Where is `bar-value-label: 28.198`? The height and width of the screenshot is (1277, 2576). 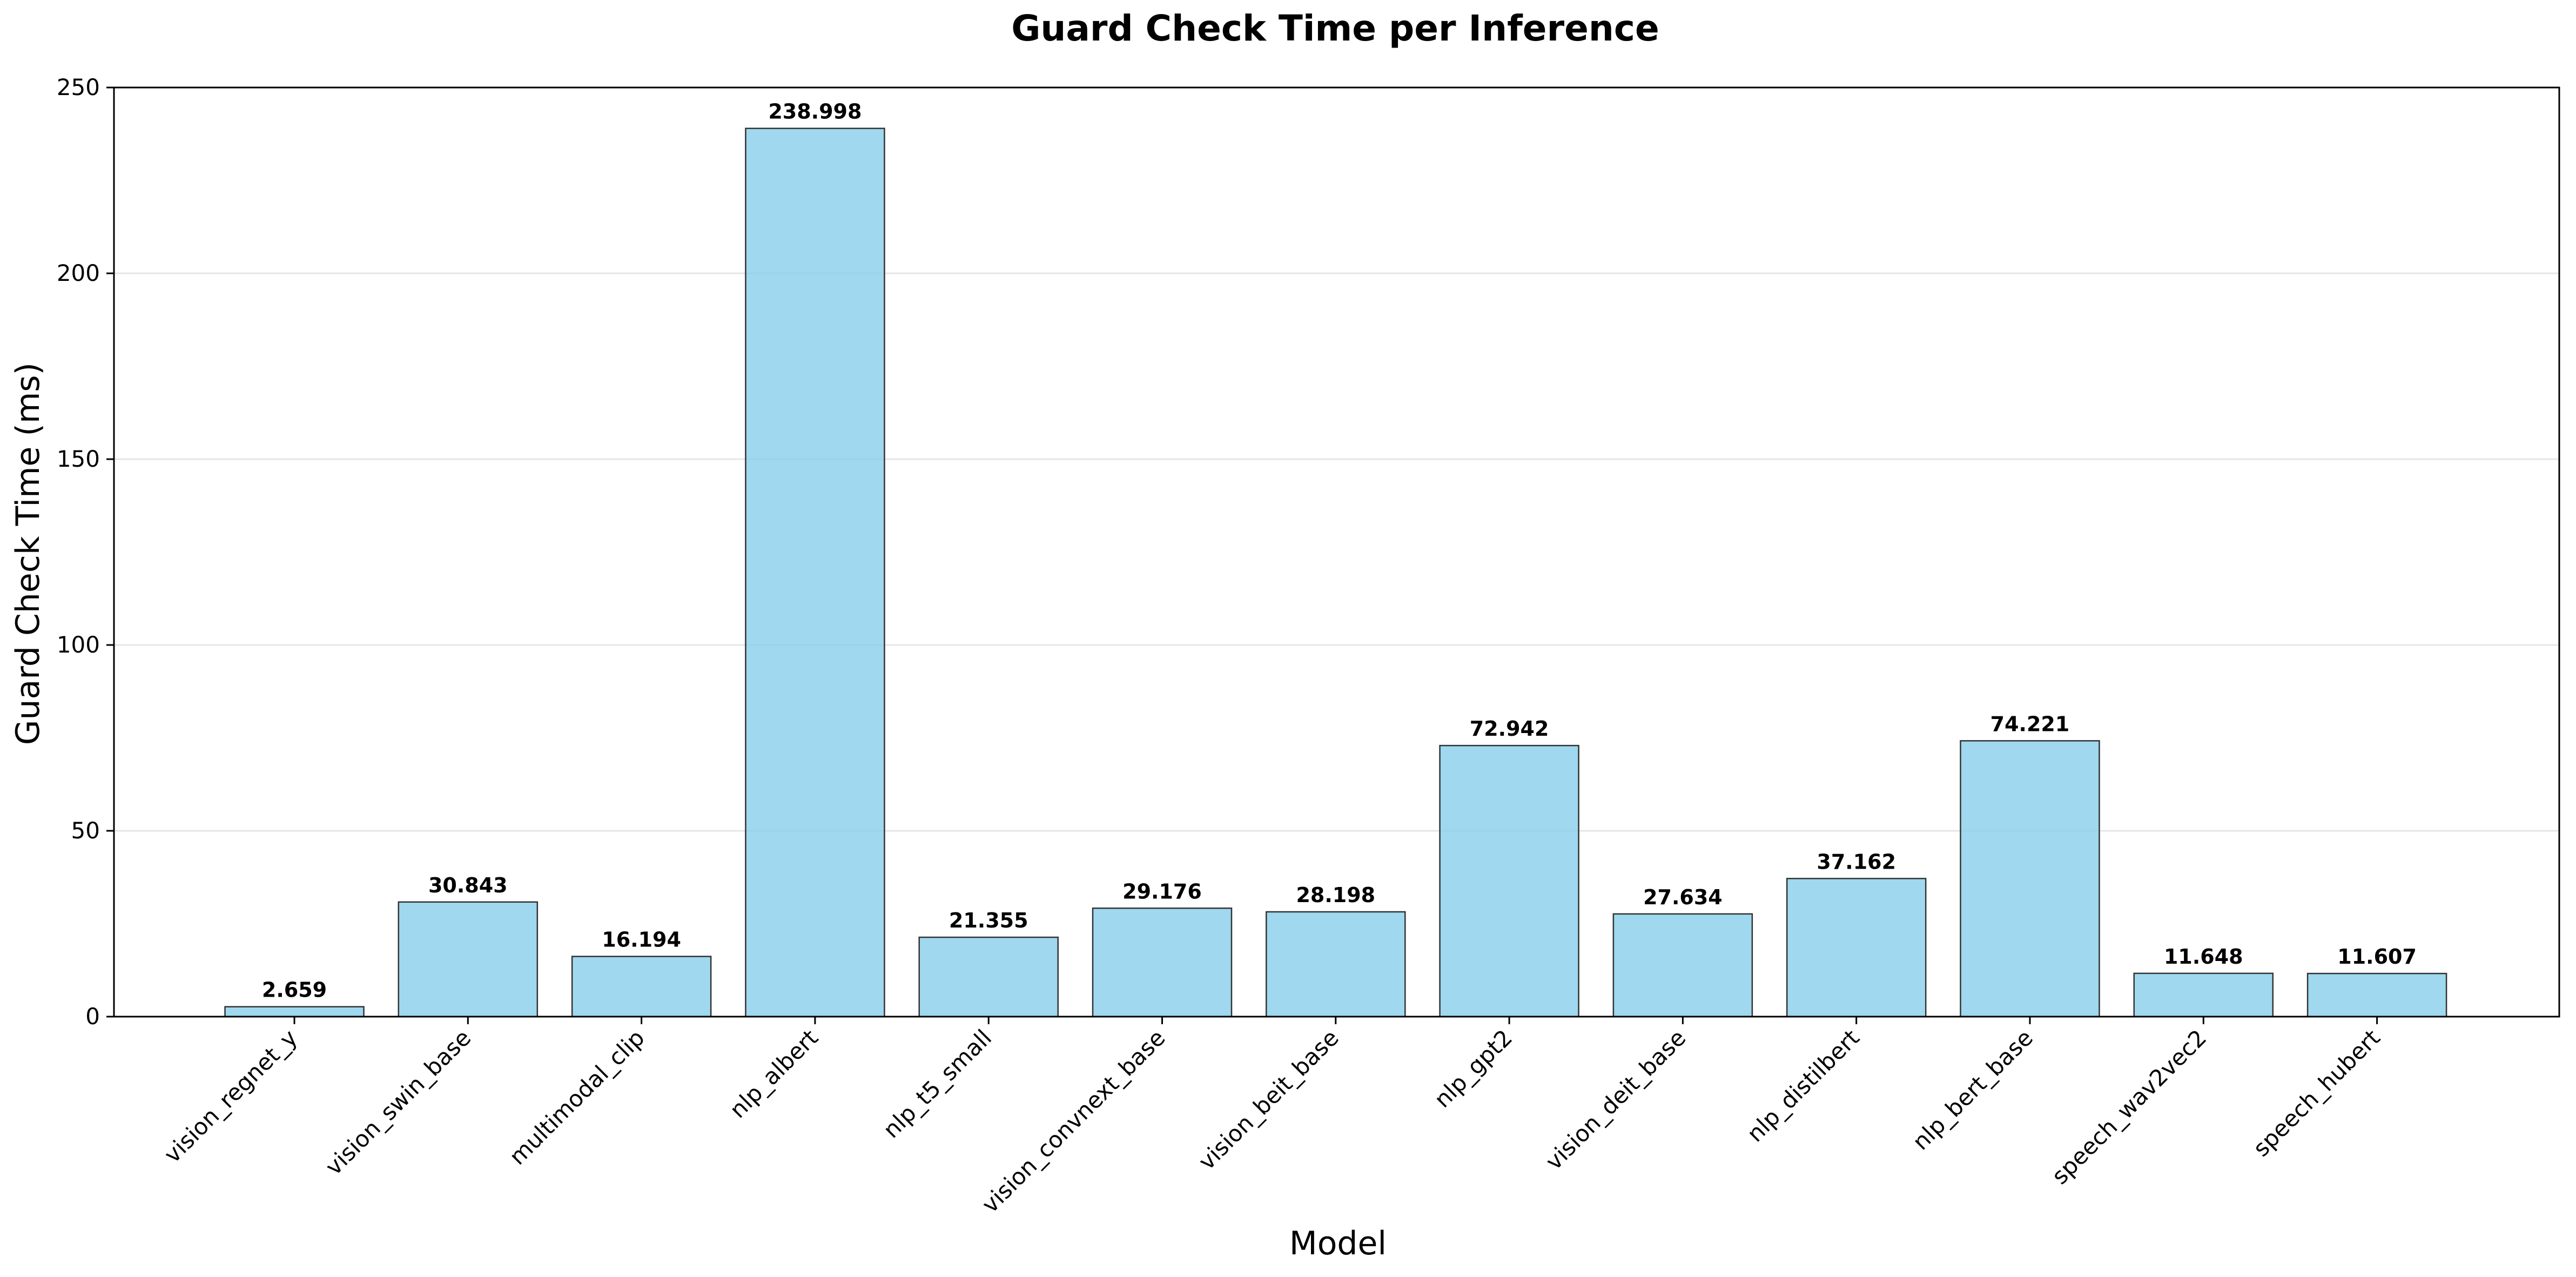
bar-value-label: 28.198 is located at coordinates (1335, 895).